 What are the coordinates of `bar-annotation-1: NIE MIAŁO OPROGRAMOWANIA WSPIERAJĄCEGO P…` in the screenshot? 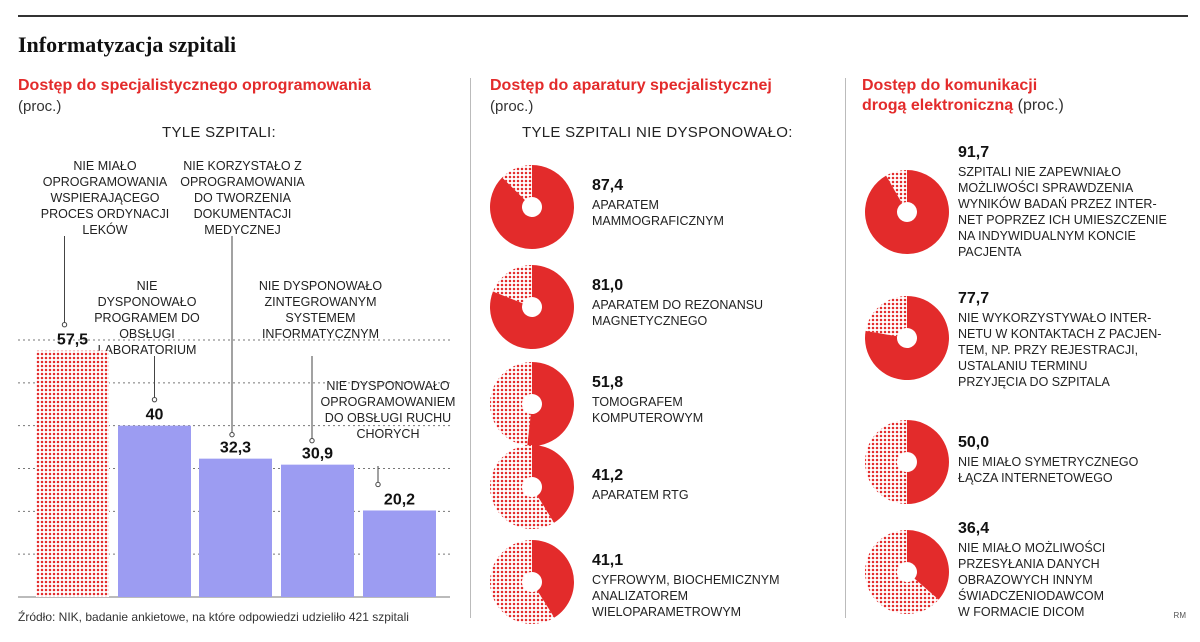 It's located at (105, 198).